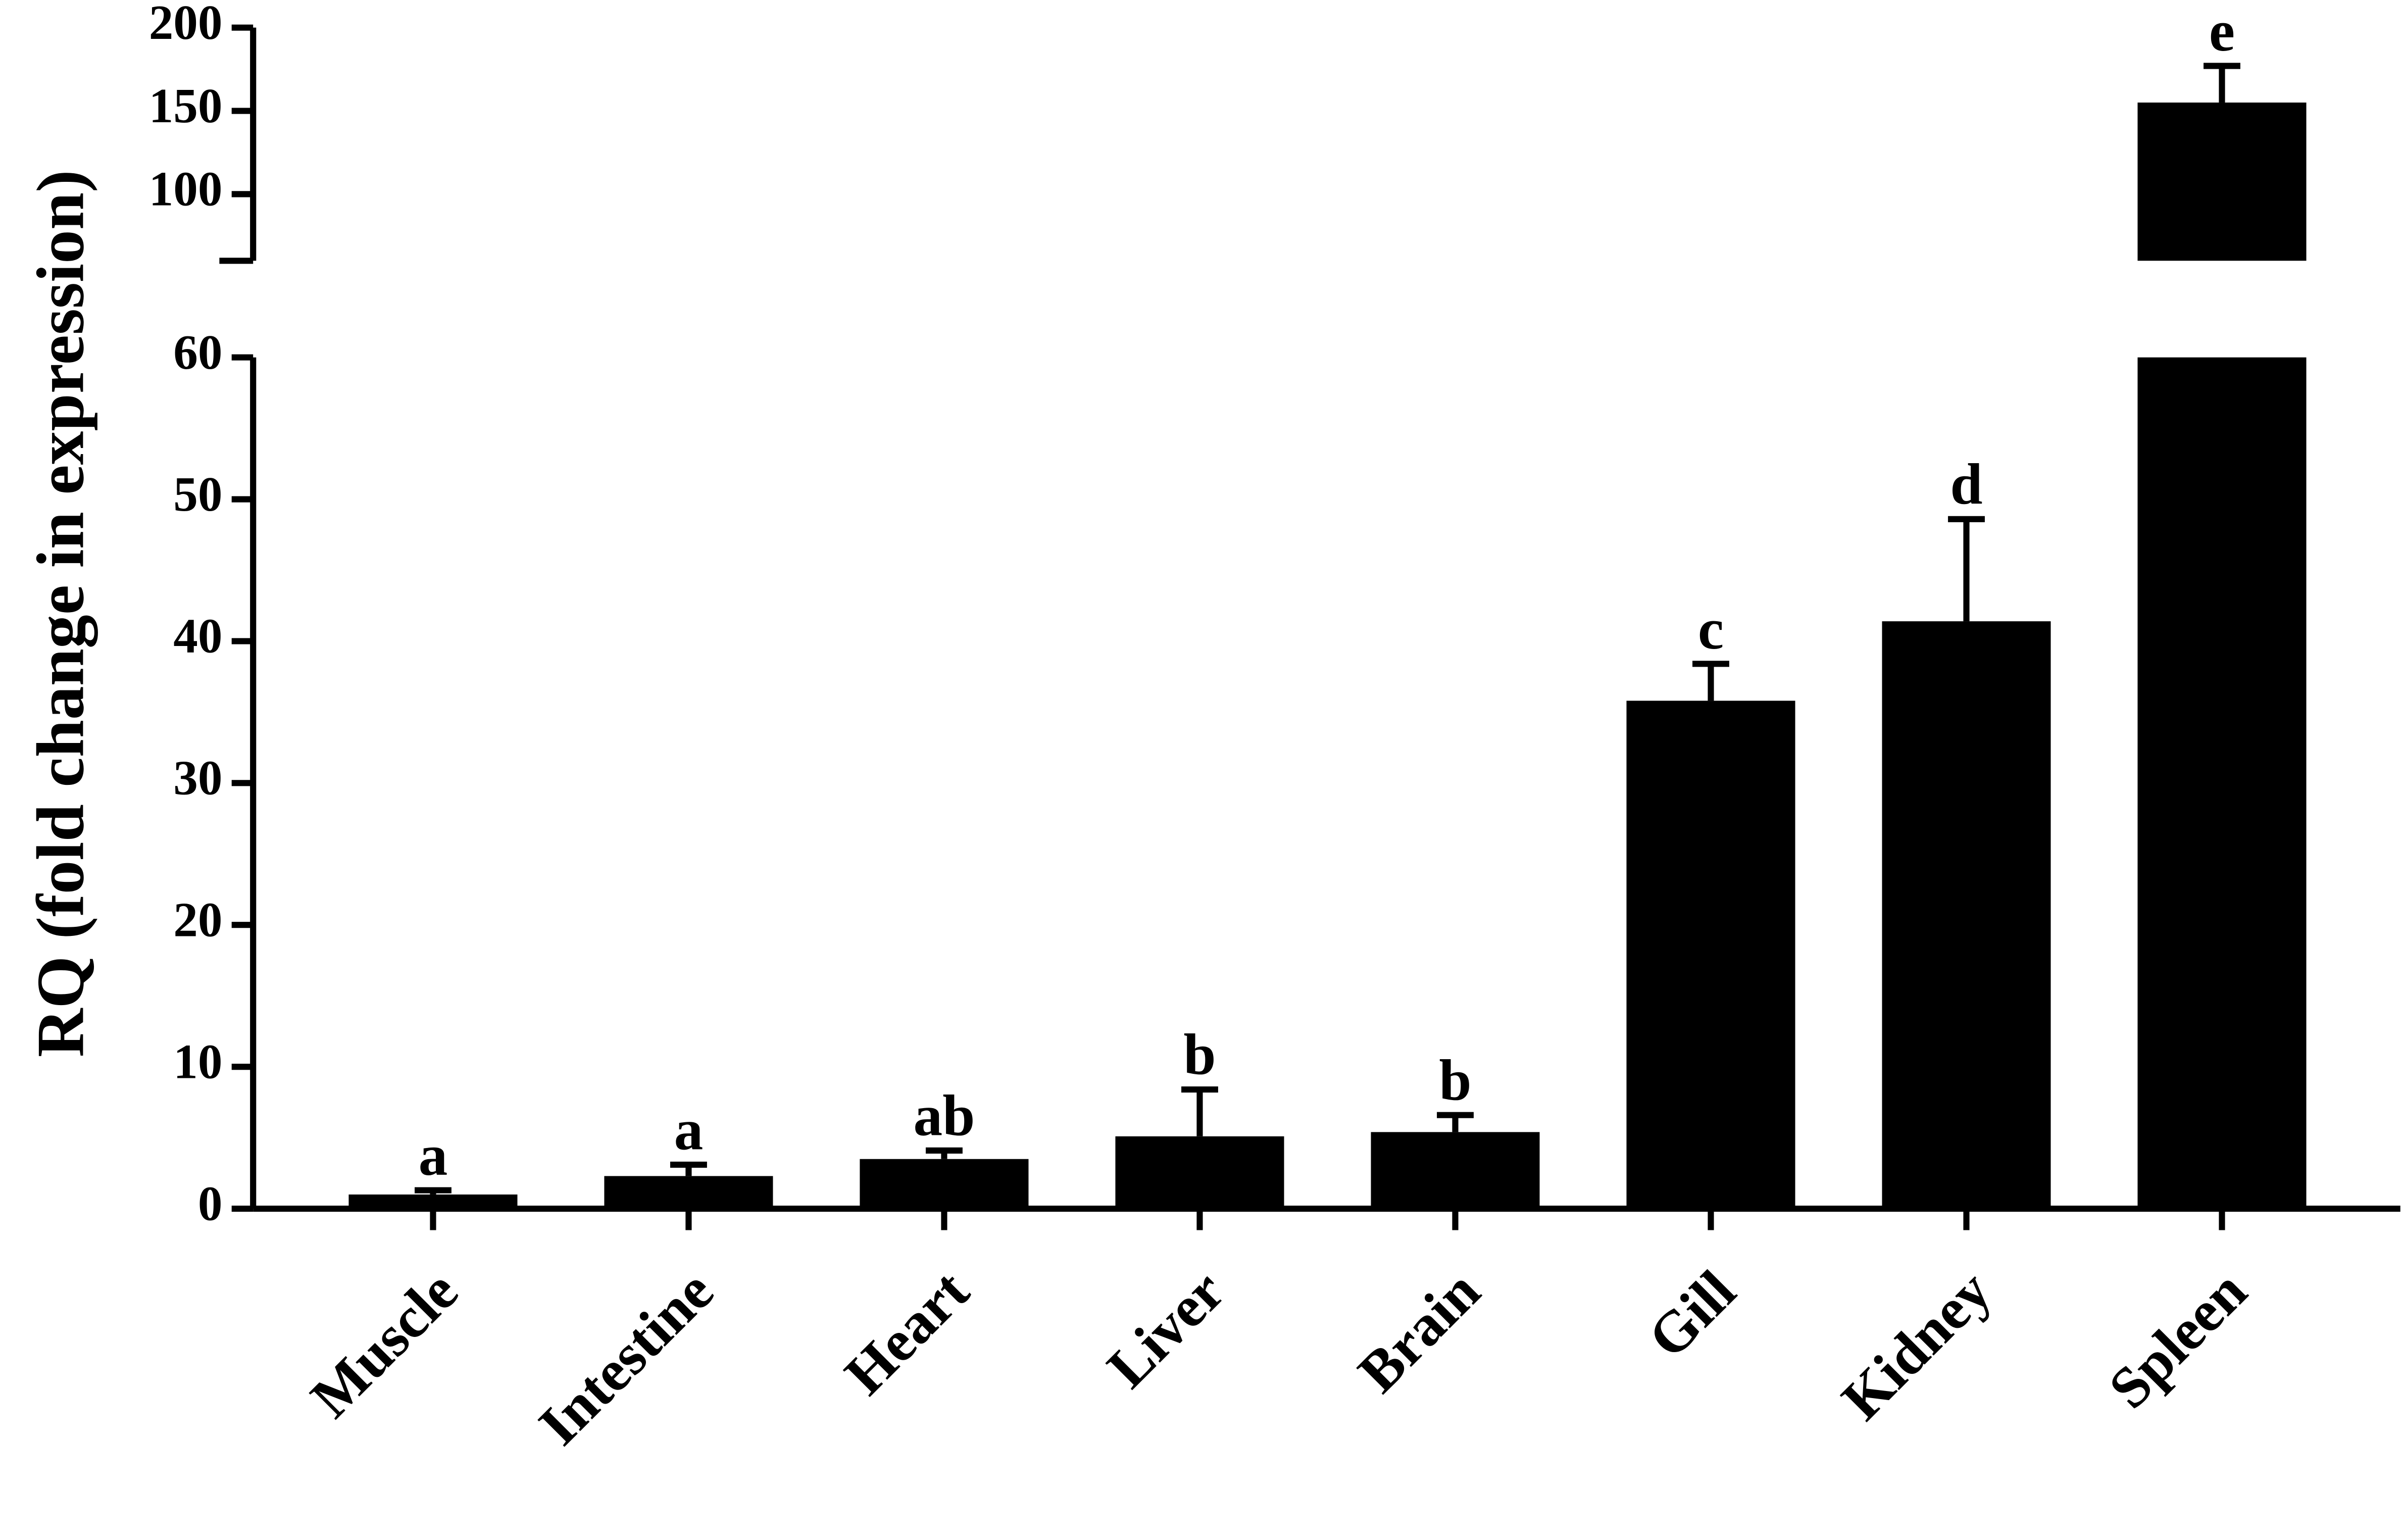 The image size is (2405, 1540). What do you see at coordinates (1691, 1314) in the screenshot?
I see `x-tick-label: Gill` at bounding box center [1691, 1314].